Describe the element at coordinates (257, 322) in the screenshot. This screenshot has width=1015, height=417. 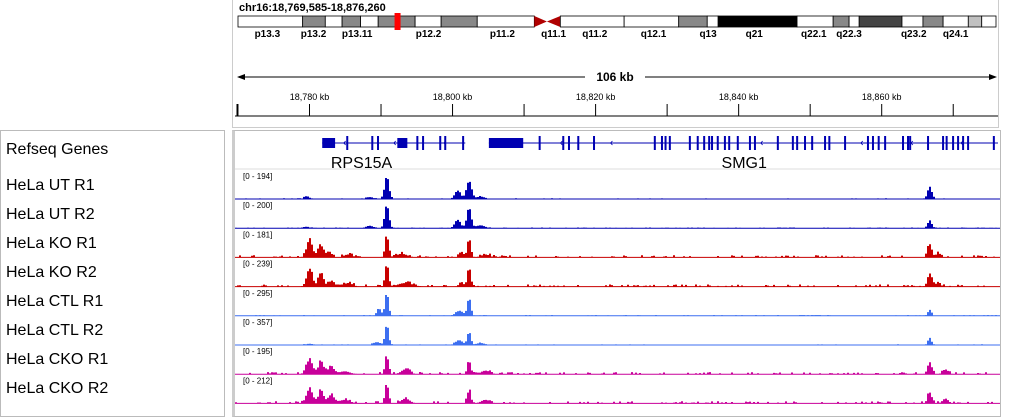
I see `data-range-label: [0 - 357]` at that location.